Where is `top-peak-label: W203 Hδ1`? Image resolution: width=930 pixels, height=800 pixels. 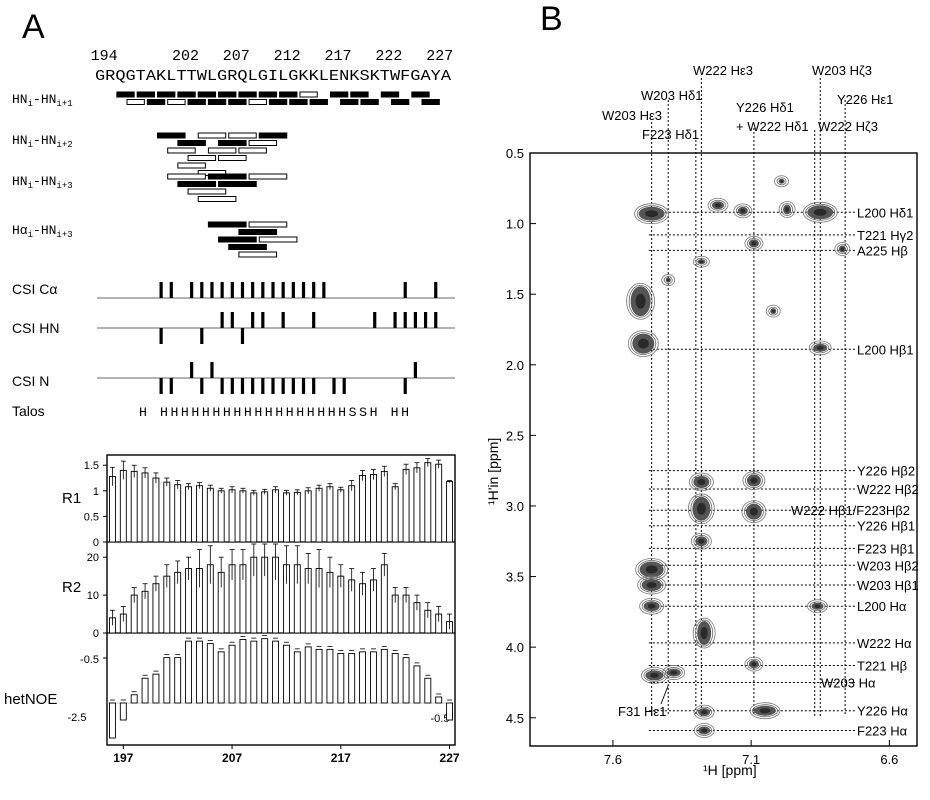 top-peak-label: W203 Hδ1 is located at coordinates (671, 95).